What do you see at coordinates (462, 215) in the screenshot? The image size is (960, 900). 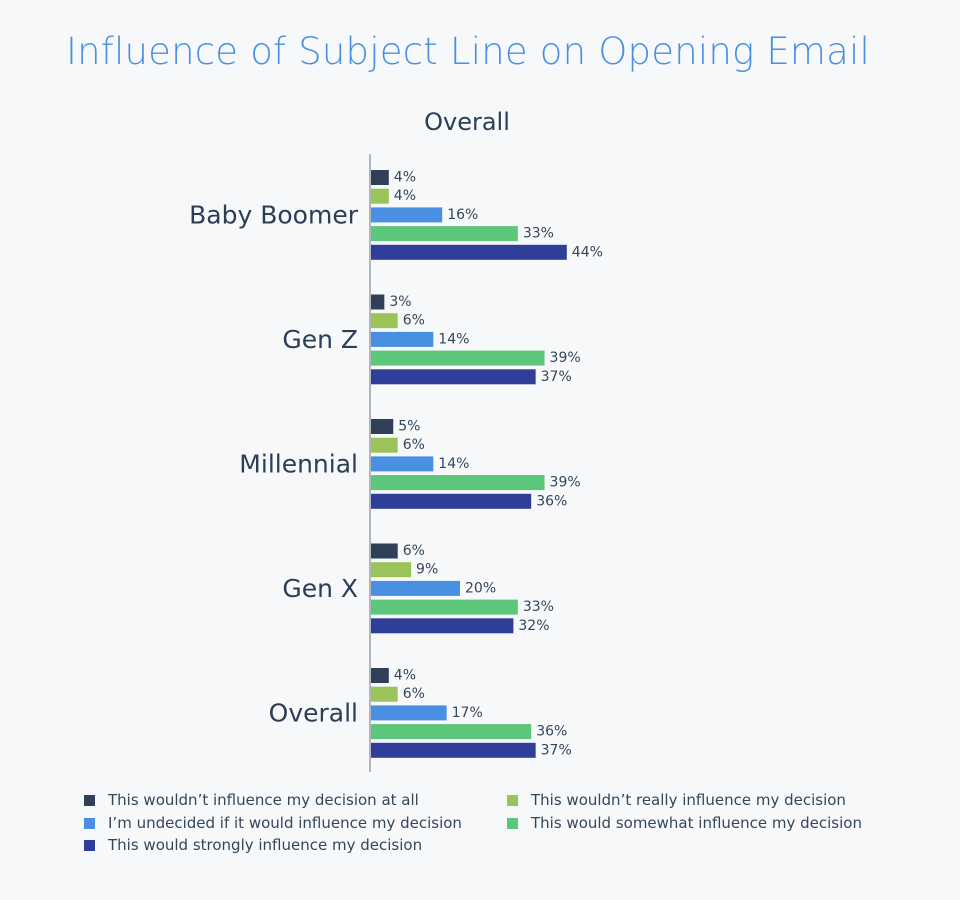 I see `data-label: 16%` at bounding box center [462, 215].